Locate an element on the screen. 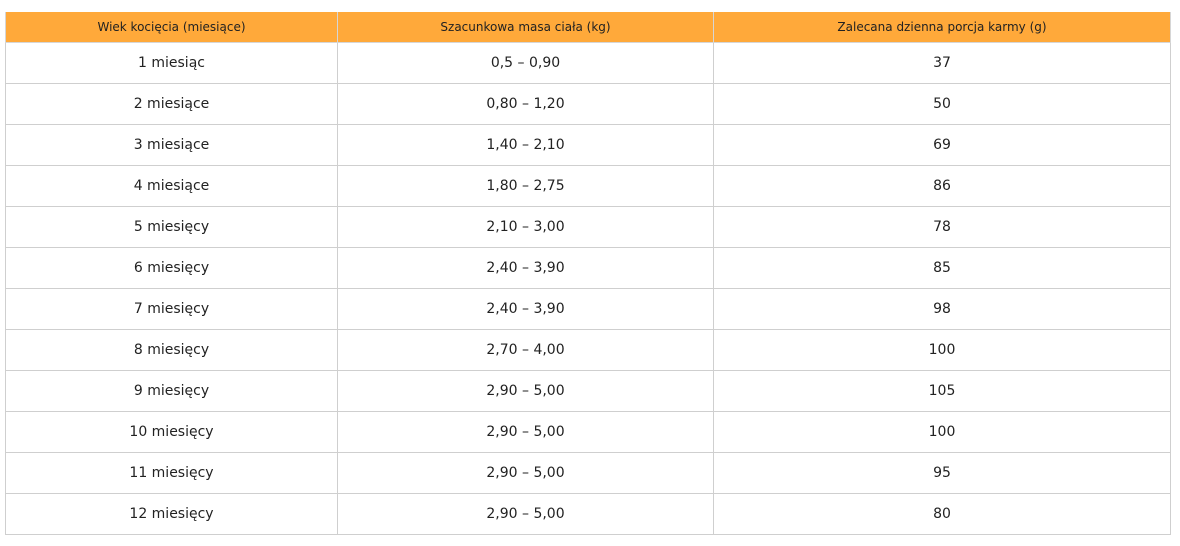 Image resolution: width=1180 pixels, height=546 pixels. header-weight: Szacunkowa masa ciała (kg) is located at coordinates (525, 27).